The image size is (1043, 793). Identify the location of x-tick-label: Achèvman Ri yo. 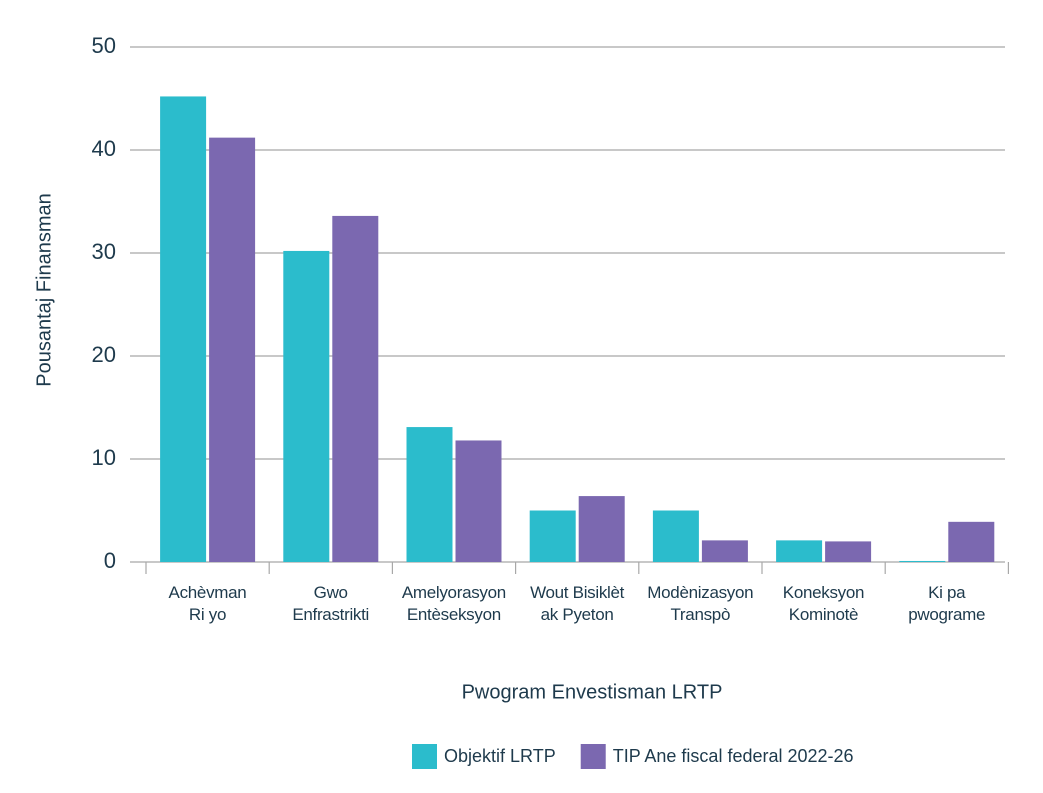
(207, 603).